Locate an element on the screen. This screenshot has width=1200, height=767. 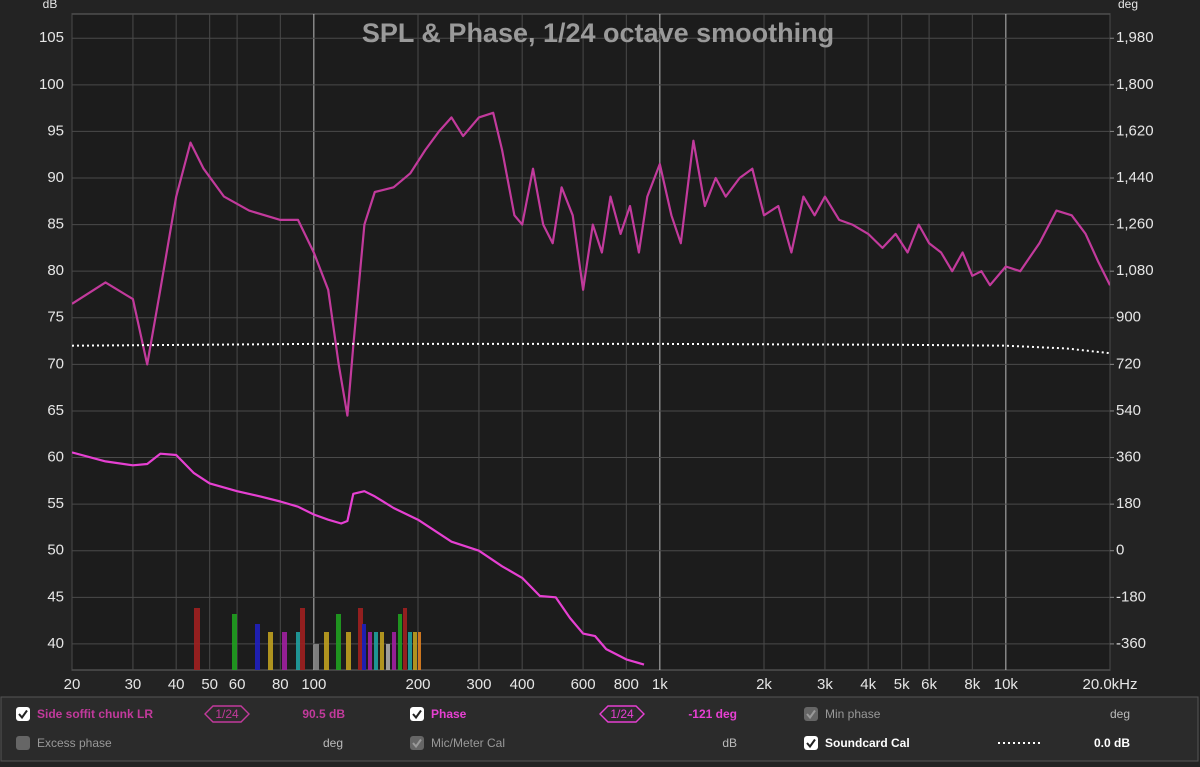
y-tick-label: 90 is located at coordinates (55, 177).